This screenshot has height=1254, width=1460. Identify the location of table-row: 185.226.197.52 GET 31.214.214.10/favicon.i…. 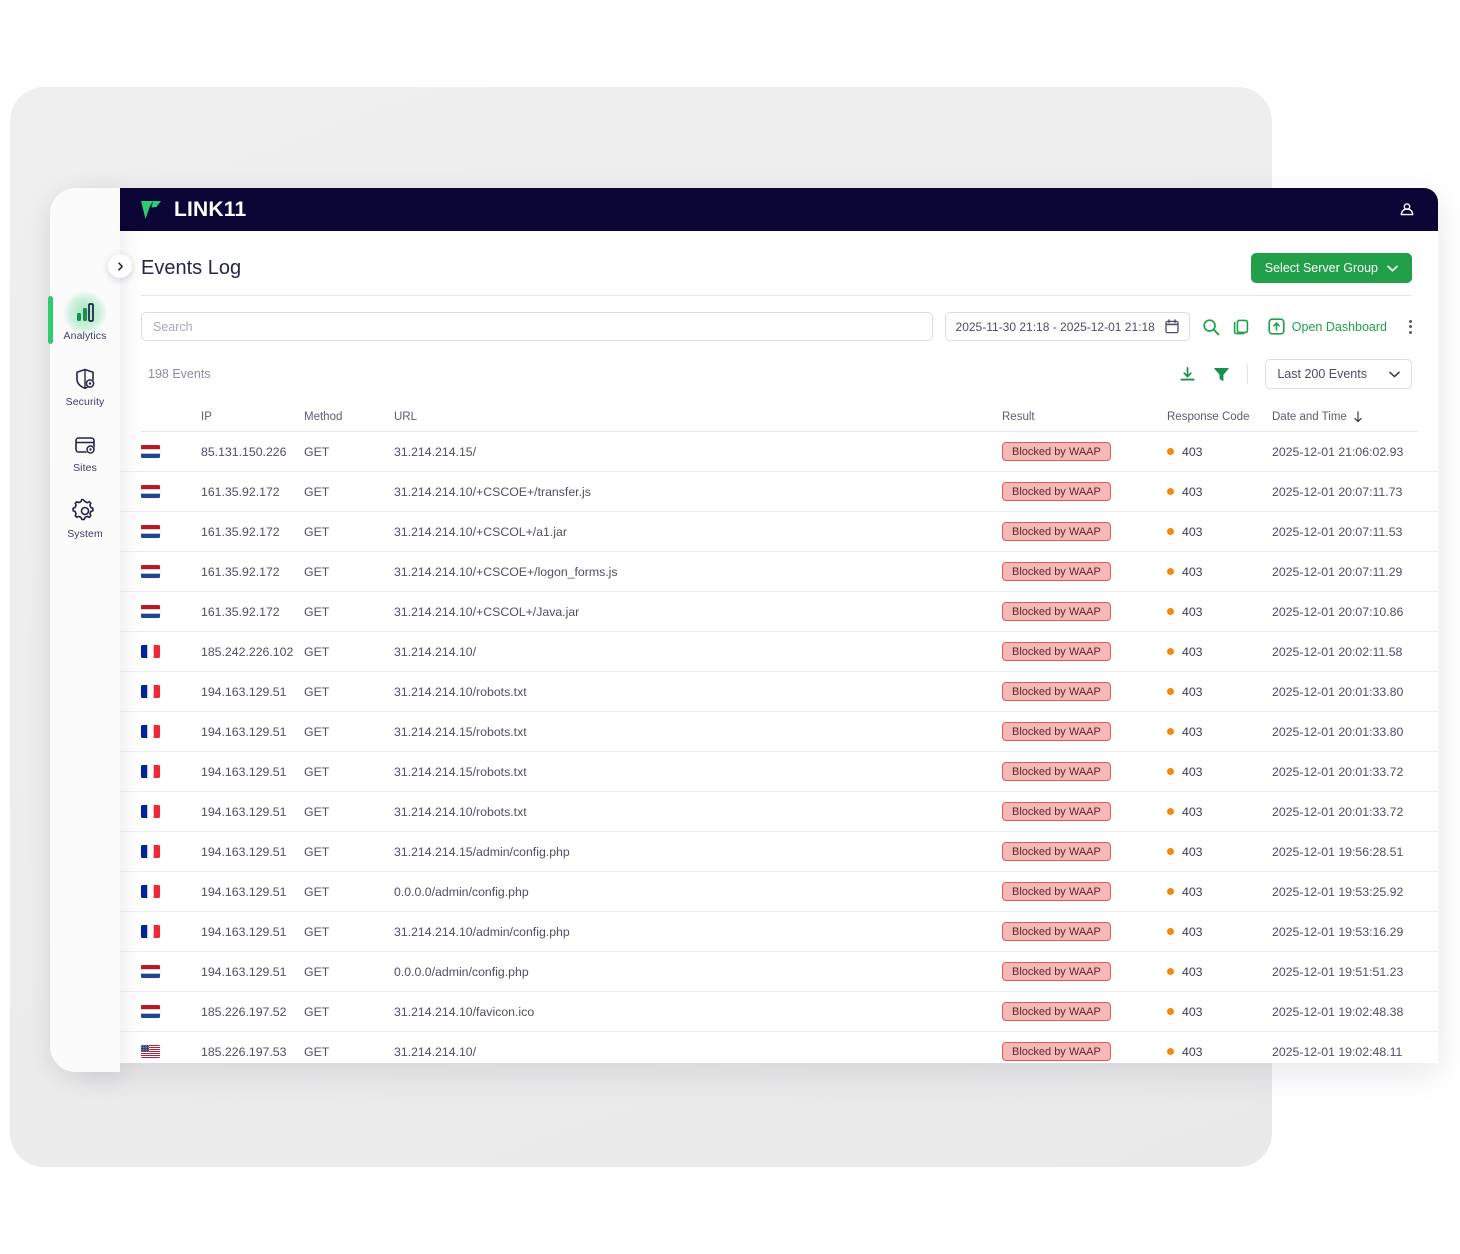
(761, 1012).